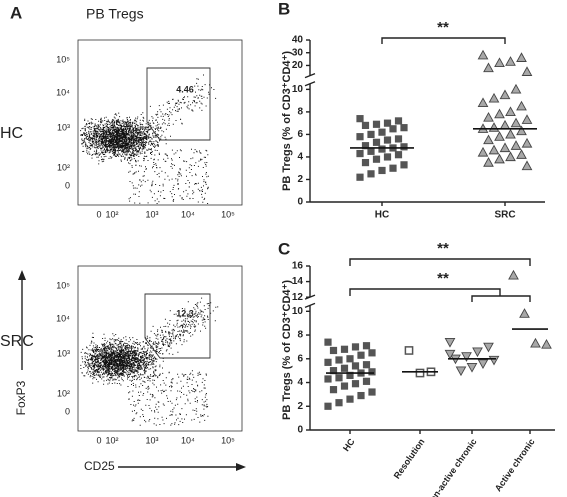 The image size is (567, 497). Describe the element at coordinates (22, 275) in the screenshot. I see `arrow-head` at that location.